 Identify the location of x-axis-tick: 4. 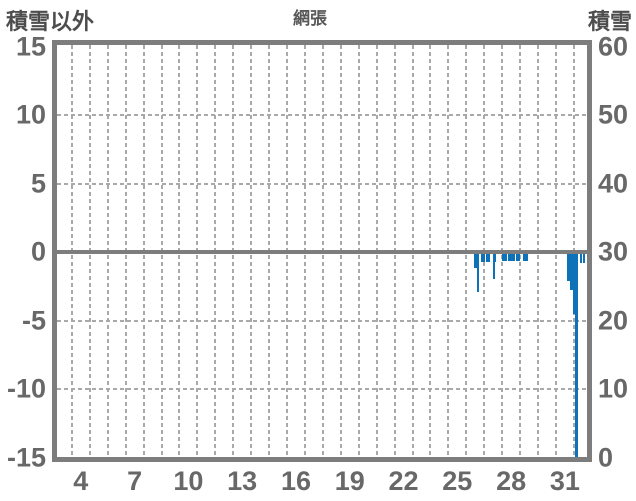
(81, 481).